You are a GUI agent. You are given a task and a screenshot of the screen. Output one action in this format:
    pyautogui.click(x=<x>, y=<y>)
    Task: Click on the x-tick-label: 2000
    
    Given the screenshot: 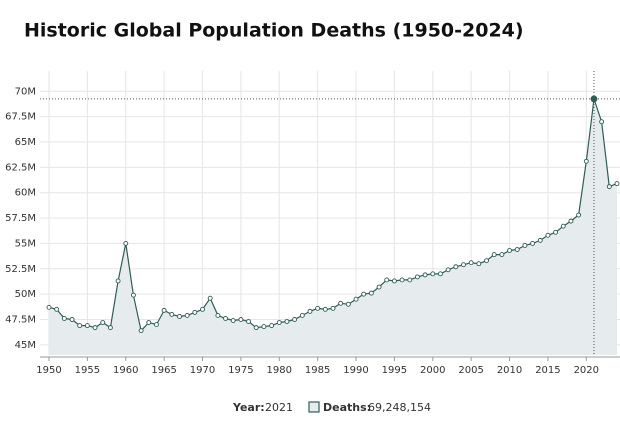 What is the action you would take?
    pyautogui.click(x=432, y=370)
    